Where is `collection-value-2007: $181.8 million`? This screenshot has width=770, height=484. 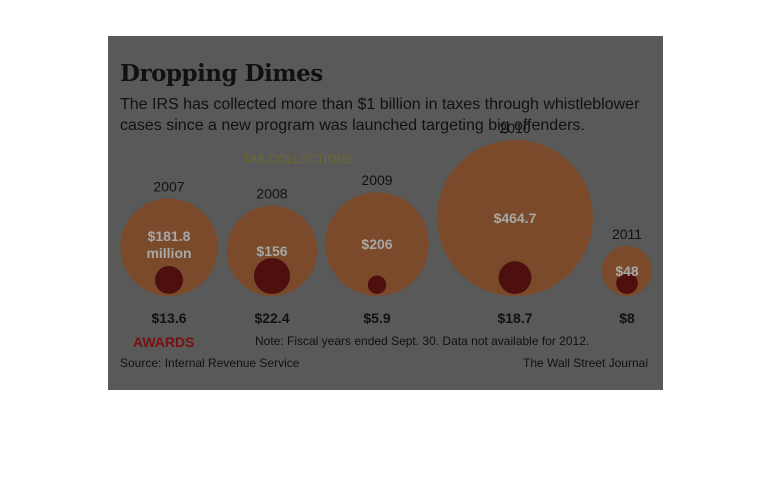
collection-value-2007: $181.8 million is located at coordinates (168, 244).